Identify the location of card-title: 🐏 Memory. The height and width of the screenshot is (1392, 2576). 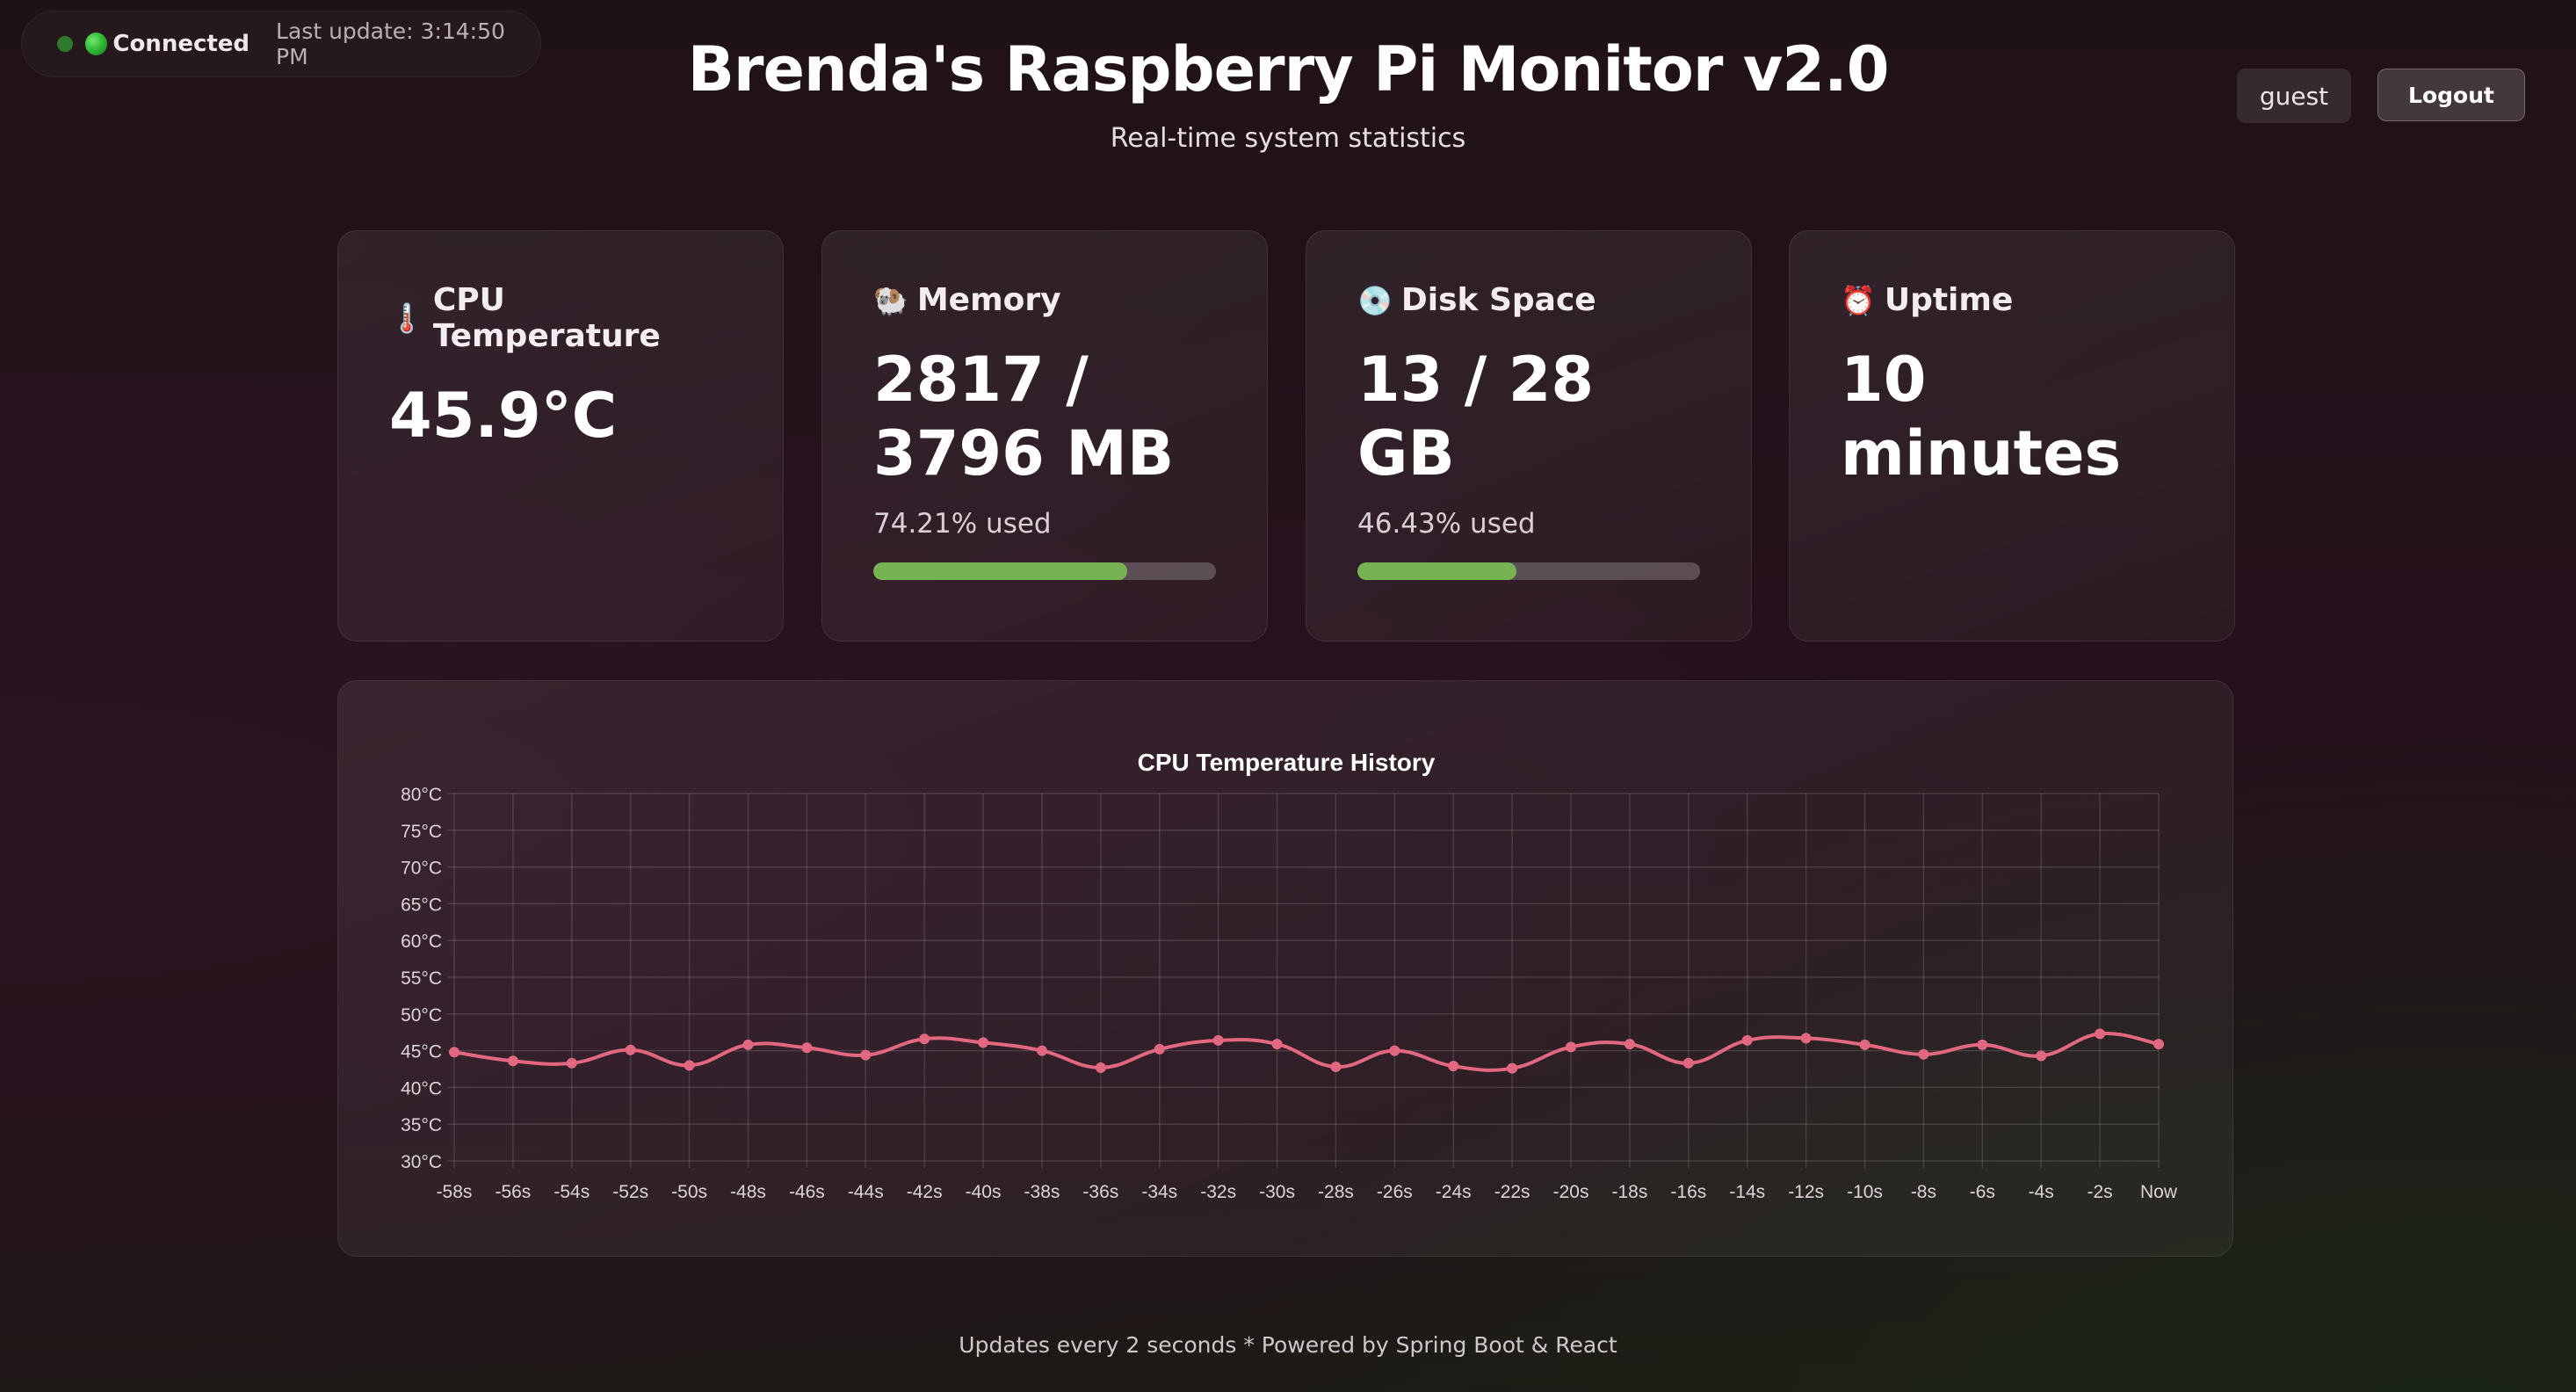
(1044, 300).